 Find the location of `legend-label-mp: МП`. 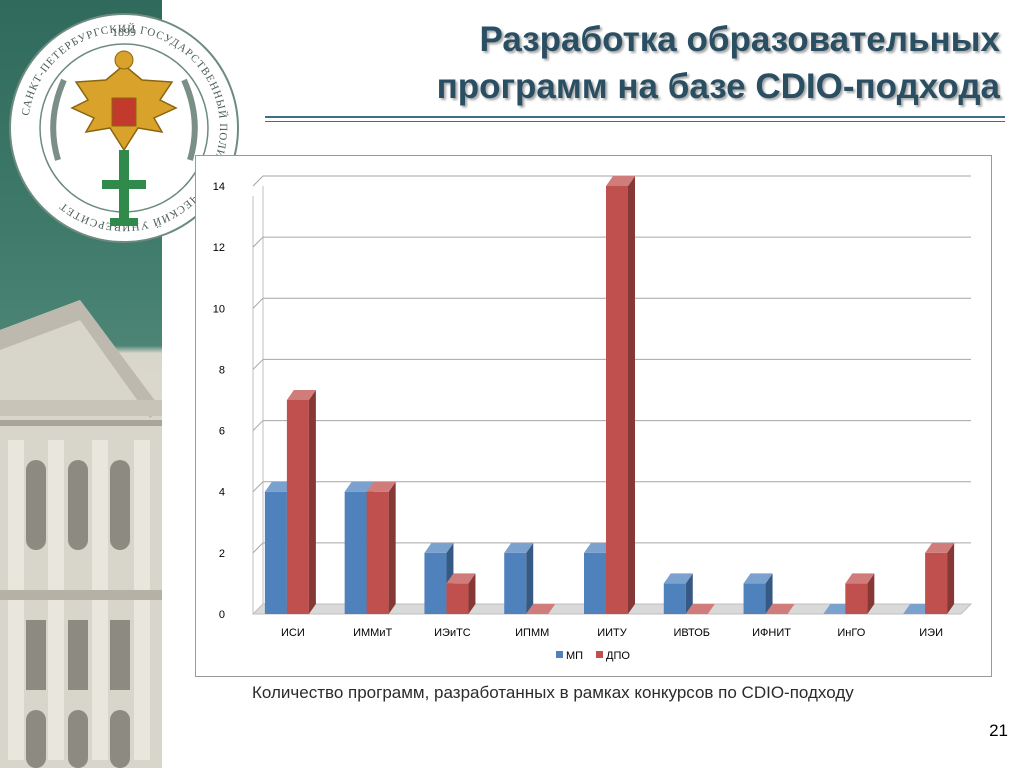

legend-label-mp: МП is located at coordinates (574, 656).